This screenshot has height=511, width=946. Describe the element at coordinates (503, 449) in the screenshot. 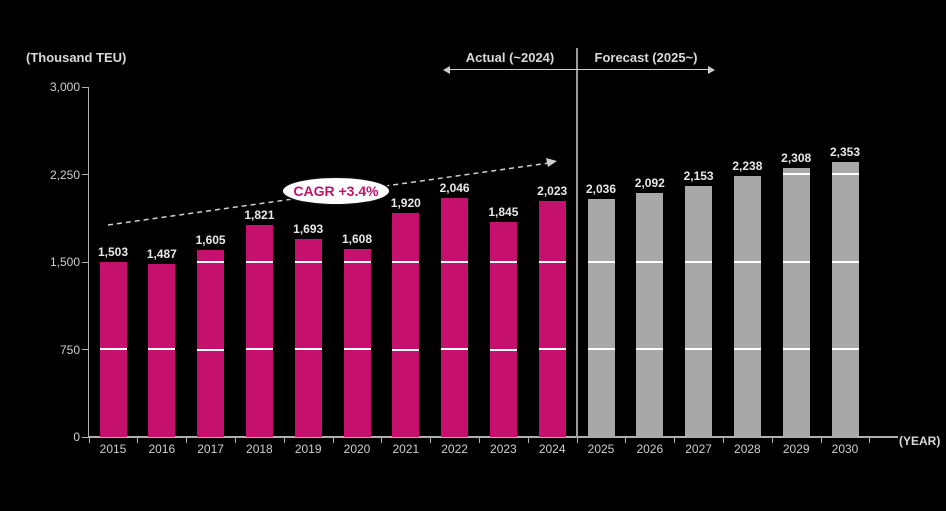

I see `x-tick-label-2023: 2023` at that location.